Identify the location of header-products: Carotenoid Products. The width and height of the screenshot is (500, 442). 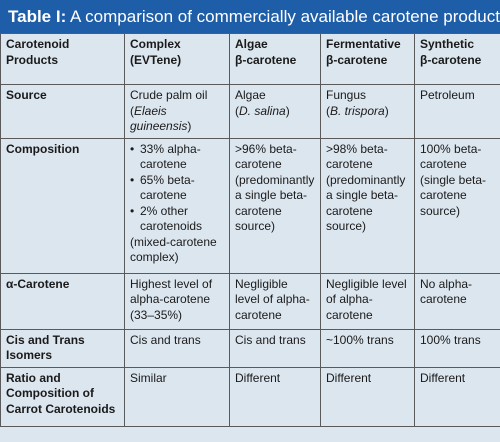
(62, 59).